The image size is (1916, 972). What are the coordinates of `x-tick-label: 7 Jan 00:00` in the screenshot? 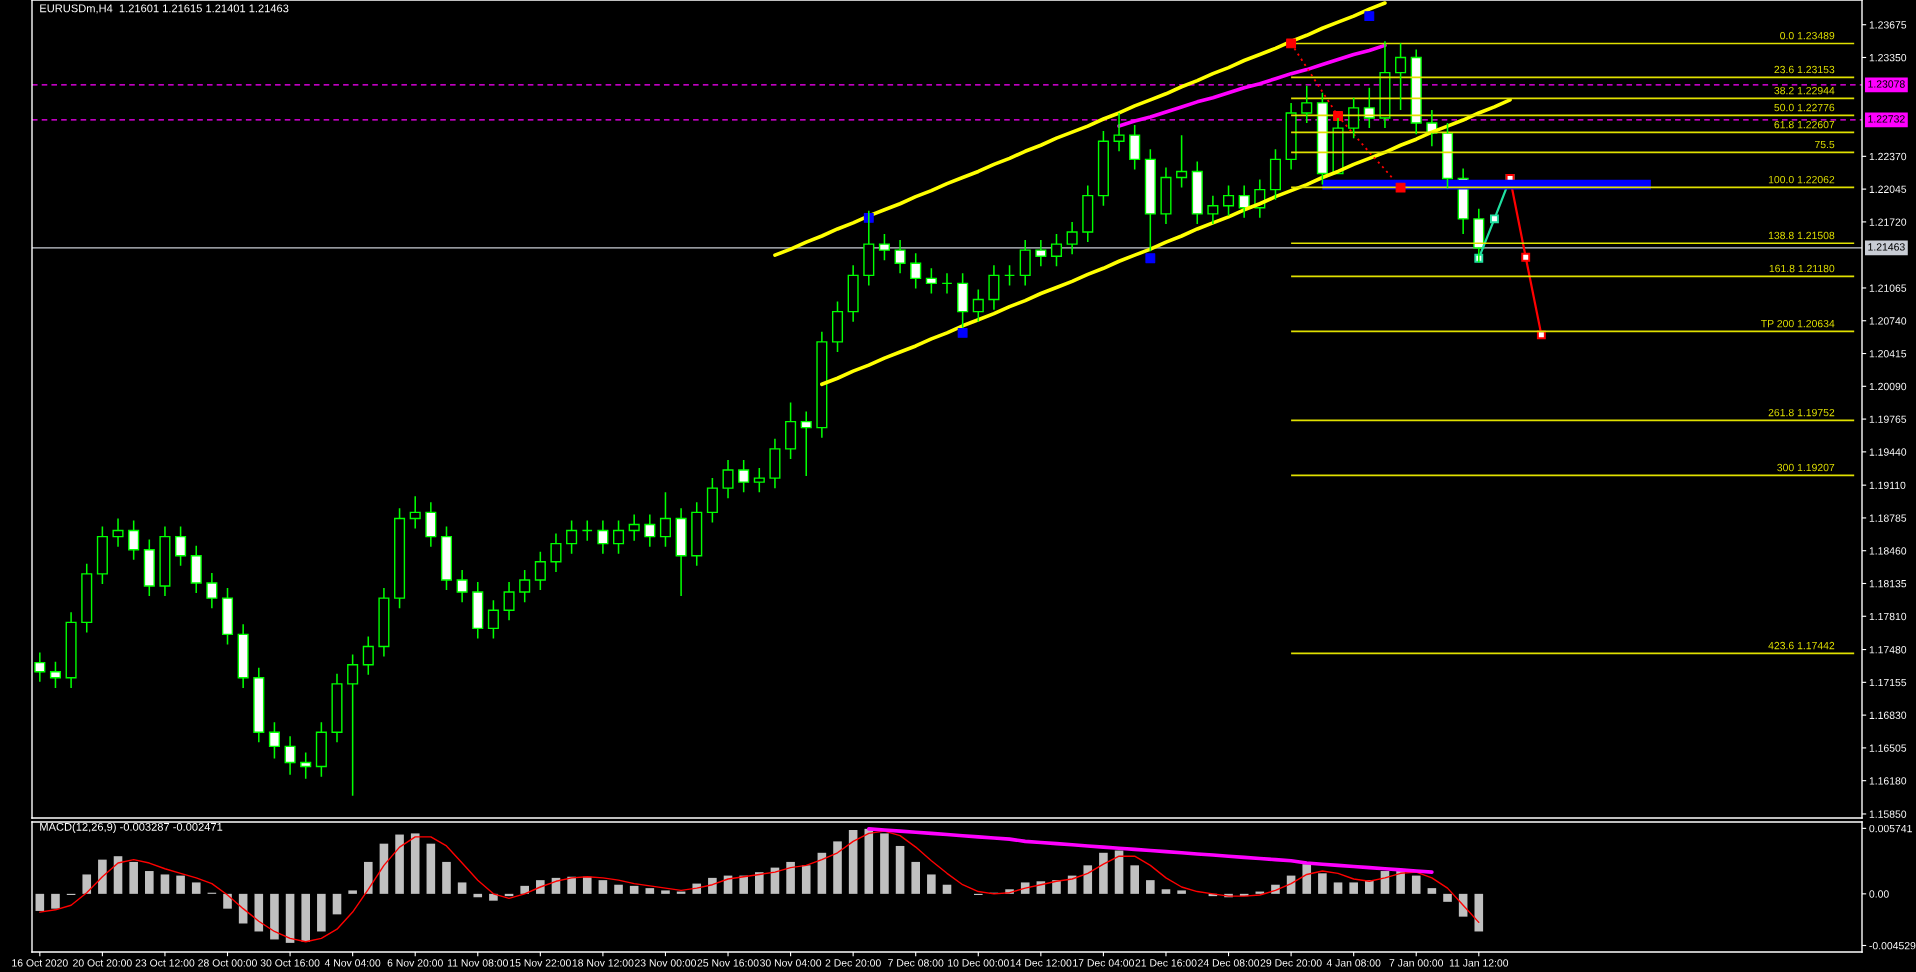 It's located at (1416, 963).